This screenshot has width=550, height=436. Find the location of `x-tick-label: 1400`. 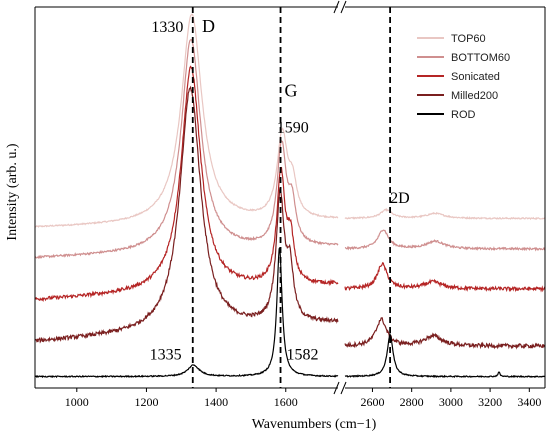

x-tick-label: 1400 is located at coordinates (216, 402).